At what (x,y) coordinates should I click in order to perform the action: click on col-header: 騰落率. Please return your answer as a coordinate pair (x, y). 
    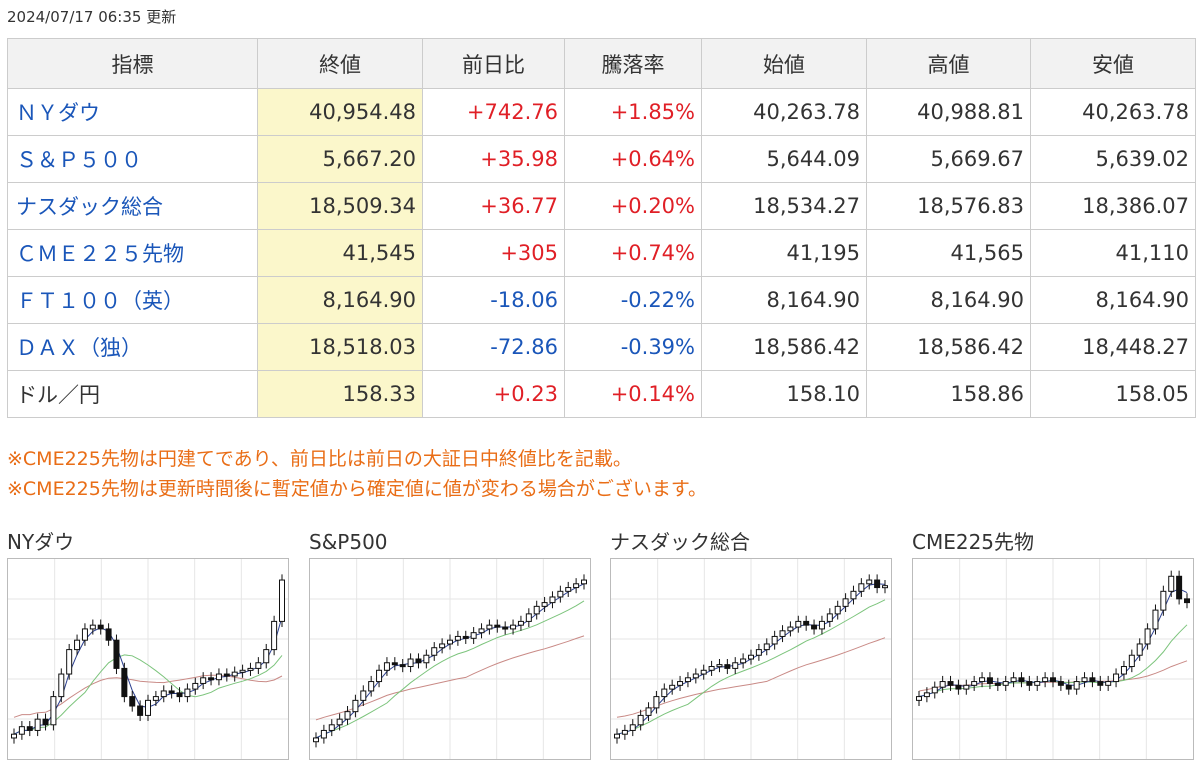
    Looking at the image, I should click on (633, 63).